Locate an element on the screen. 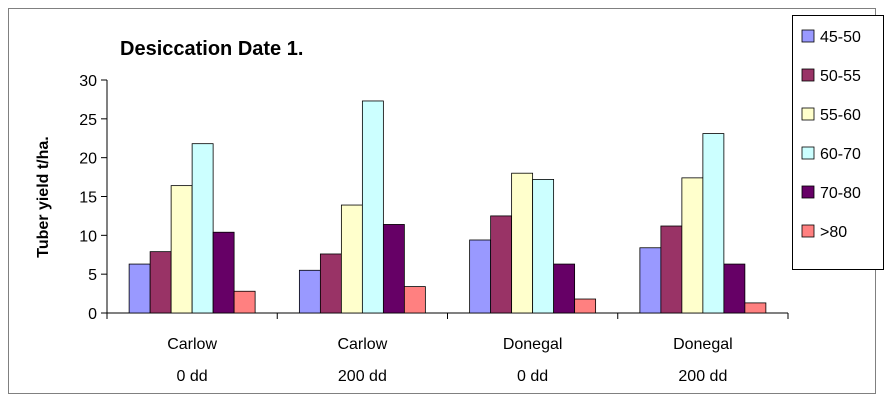 Image resolution: width=884 pixels, height=402 pixels. y-tick-label: 20 is located at coordinates (88, 159).